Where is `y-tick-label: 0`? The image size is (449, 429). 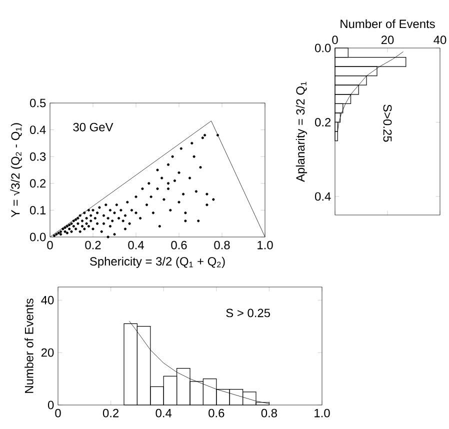
y-tick-label: 0 is located at coordinates (51, 405).